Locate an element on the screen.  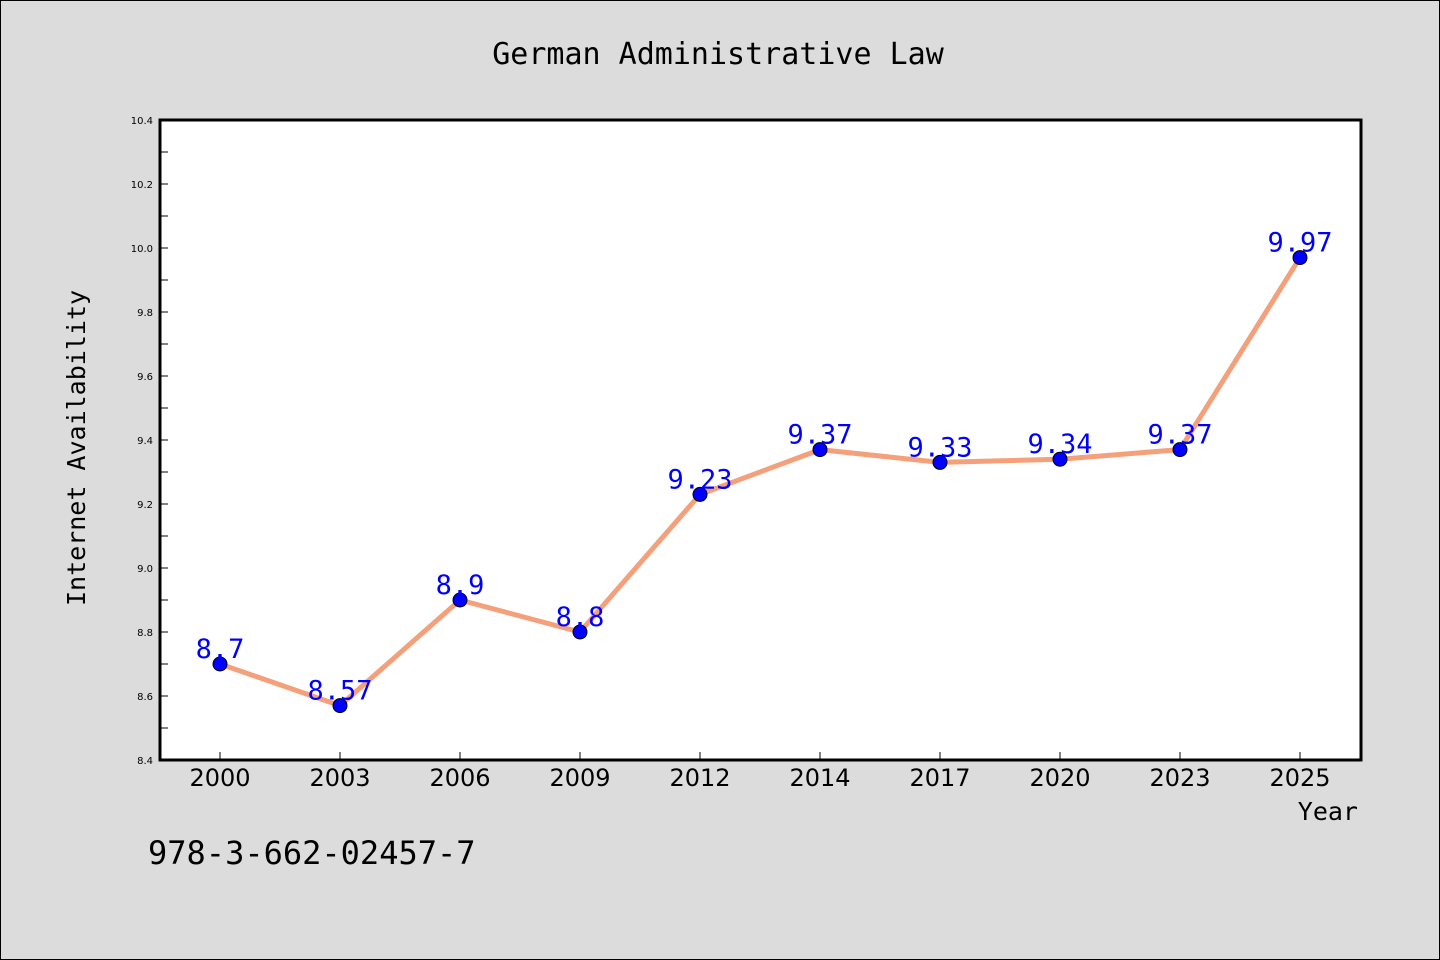
data-label: 8.7 is located at coordinates (220, 649).